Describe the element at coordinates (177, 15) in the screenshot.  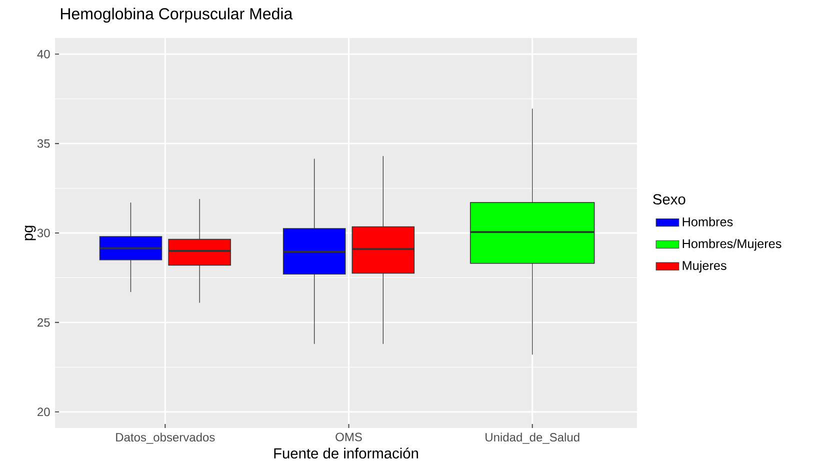
I see `chart-title: Hemoglobina Corpuscular Media` at that location.